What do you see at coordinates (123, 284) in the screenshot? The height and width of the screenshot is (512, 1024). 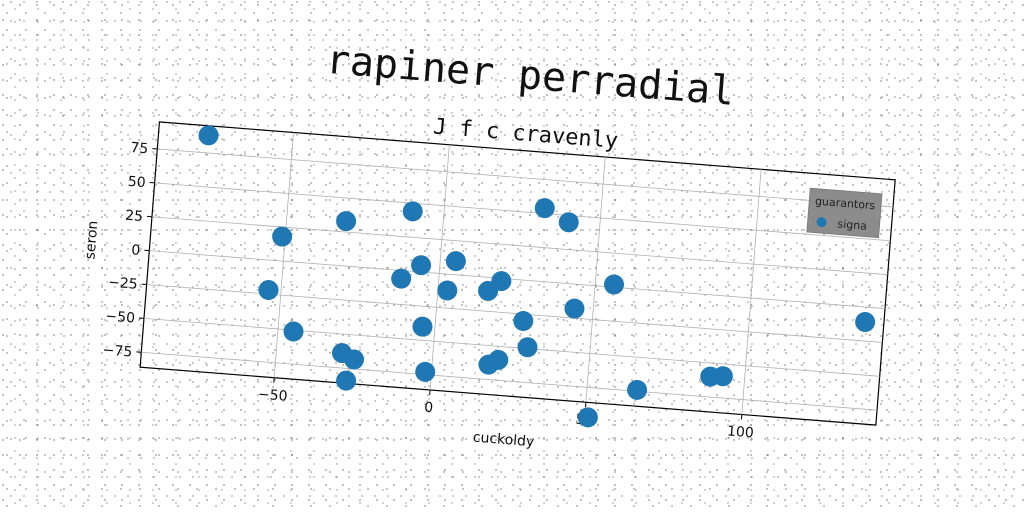 I see `y-tick-label: −25` at bounding box center [123, 284].